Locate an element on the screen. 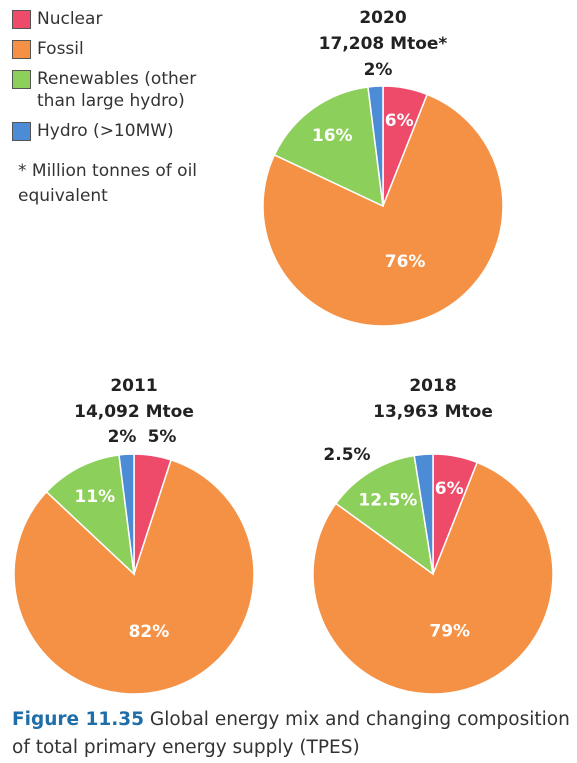  data-label: 82% is located at coordinates (149, 632).